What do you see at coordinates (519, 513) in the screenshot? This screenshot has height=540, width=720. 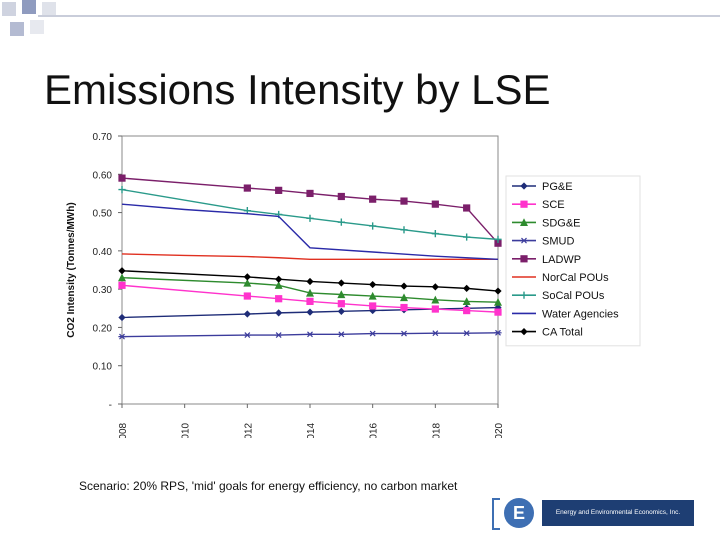 I see `logo-e-mark-icon: E` at bounding box center [519, 513].